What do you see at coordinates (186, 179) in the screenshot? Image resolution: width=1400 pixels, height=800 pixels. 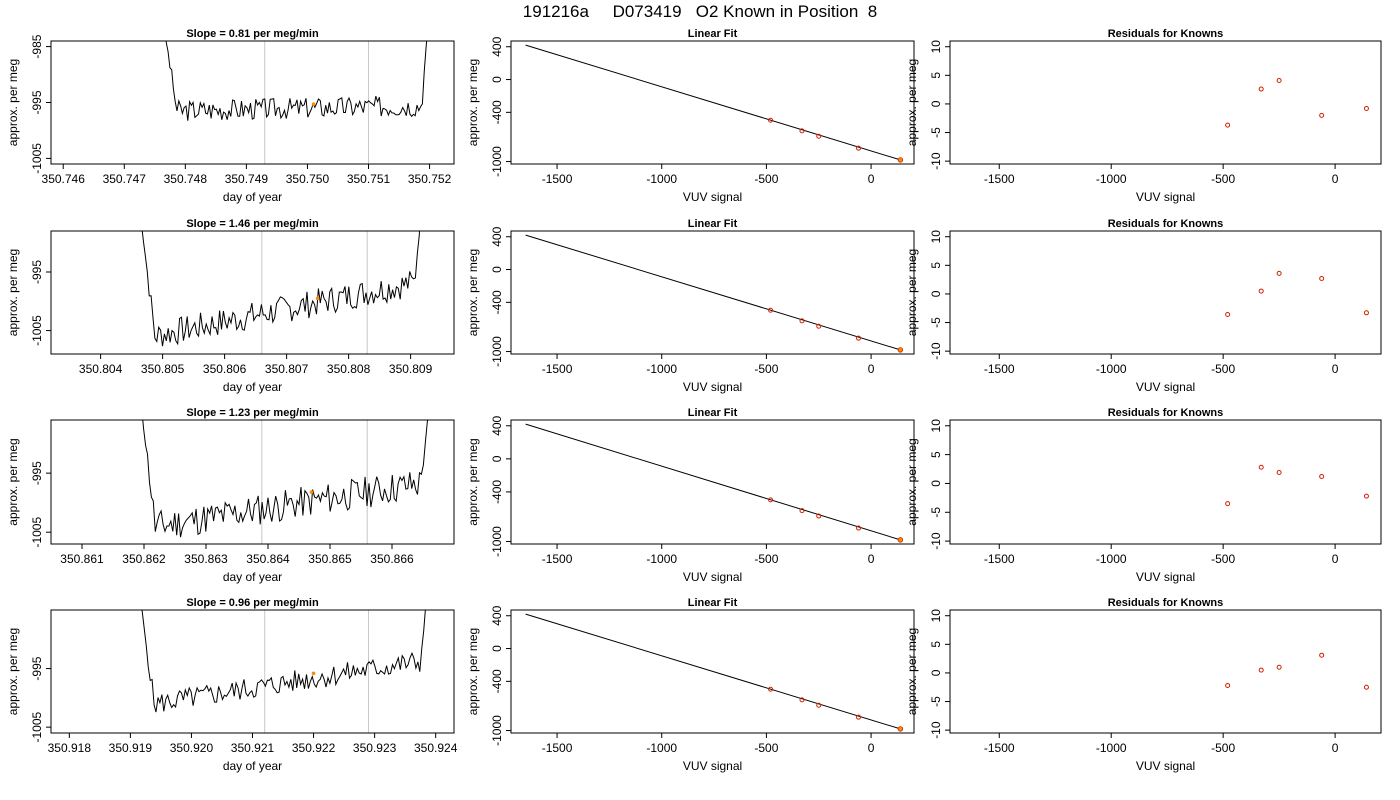 I see `x-tick-label: 350.748` at bounding box center [186, 179].